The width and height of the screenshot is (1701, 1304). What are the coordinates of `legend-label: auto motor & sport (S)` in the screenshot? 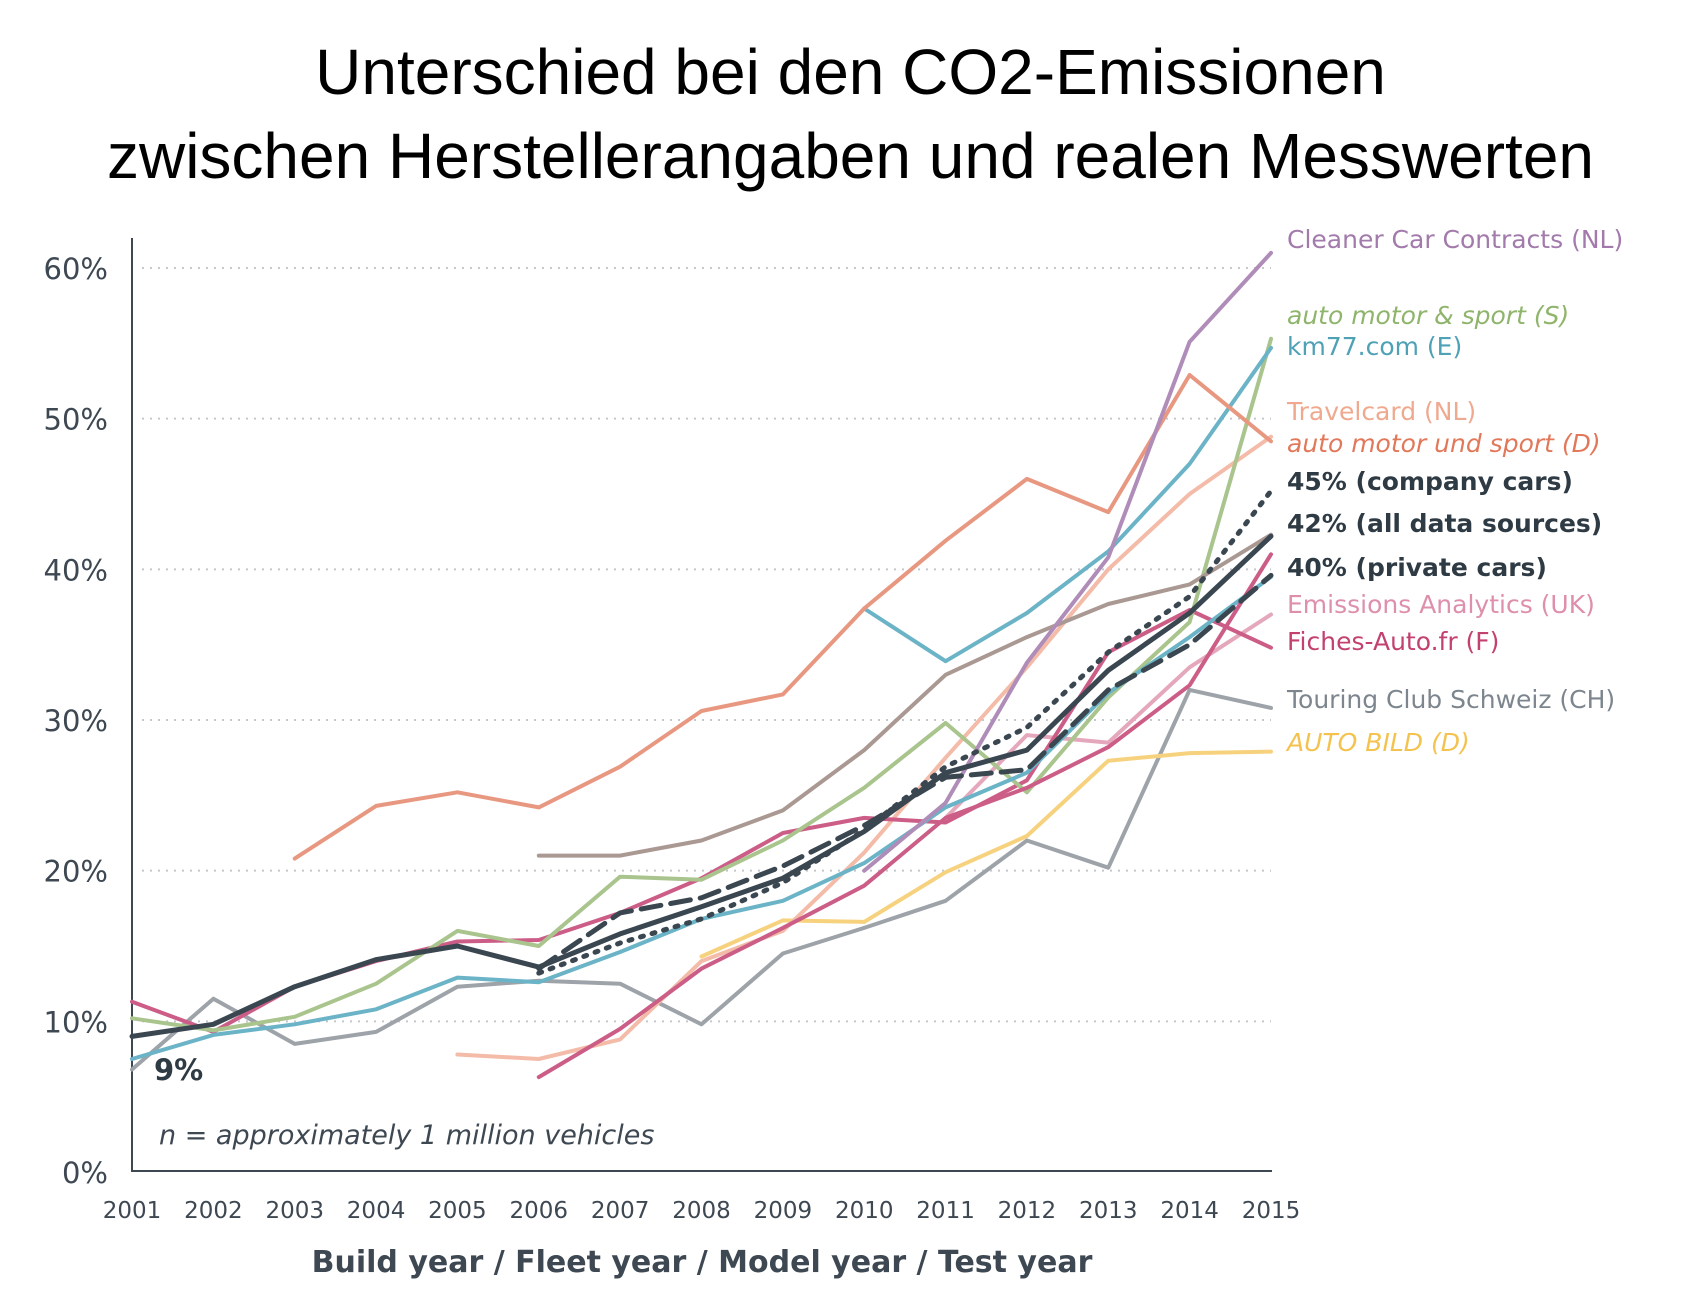 It's located at (1428, 315).